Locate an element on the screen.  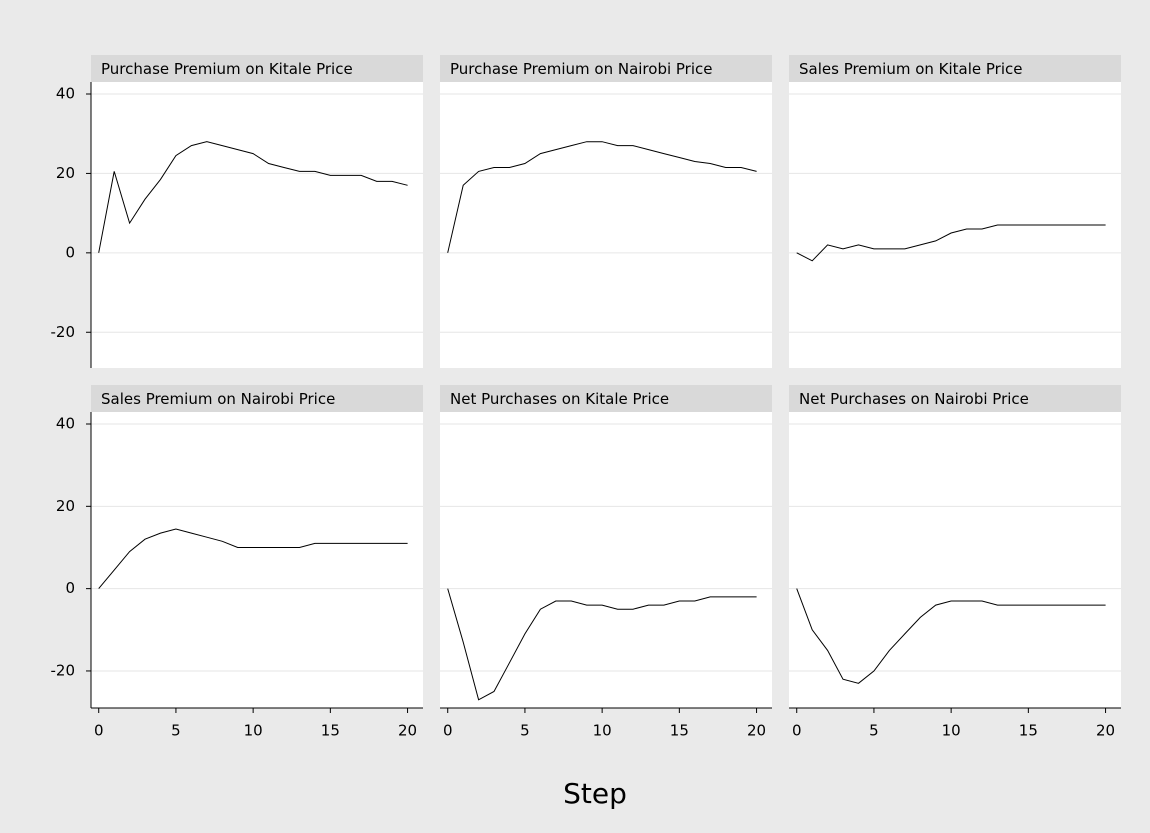
x-axis-label: Step is located at coordinates (595, 793).